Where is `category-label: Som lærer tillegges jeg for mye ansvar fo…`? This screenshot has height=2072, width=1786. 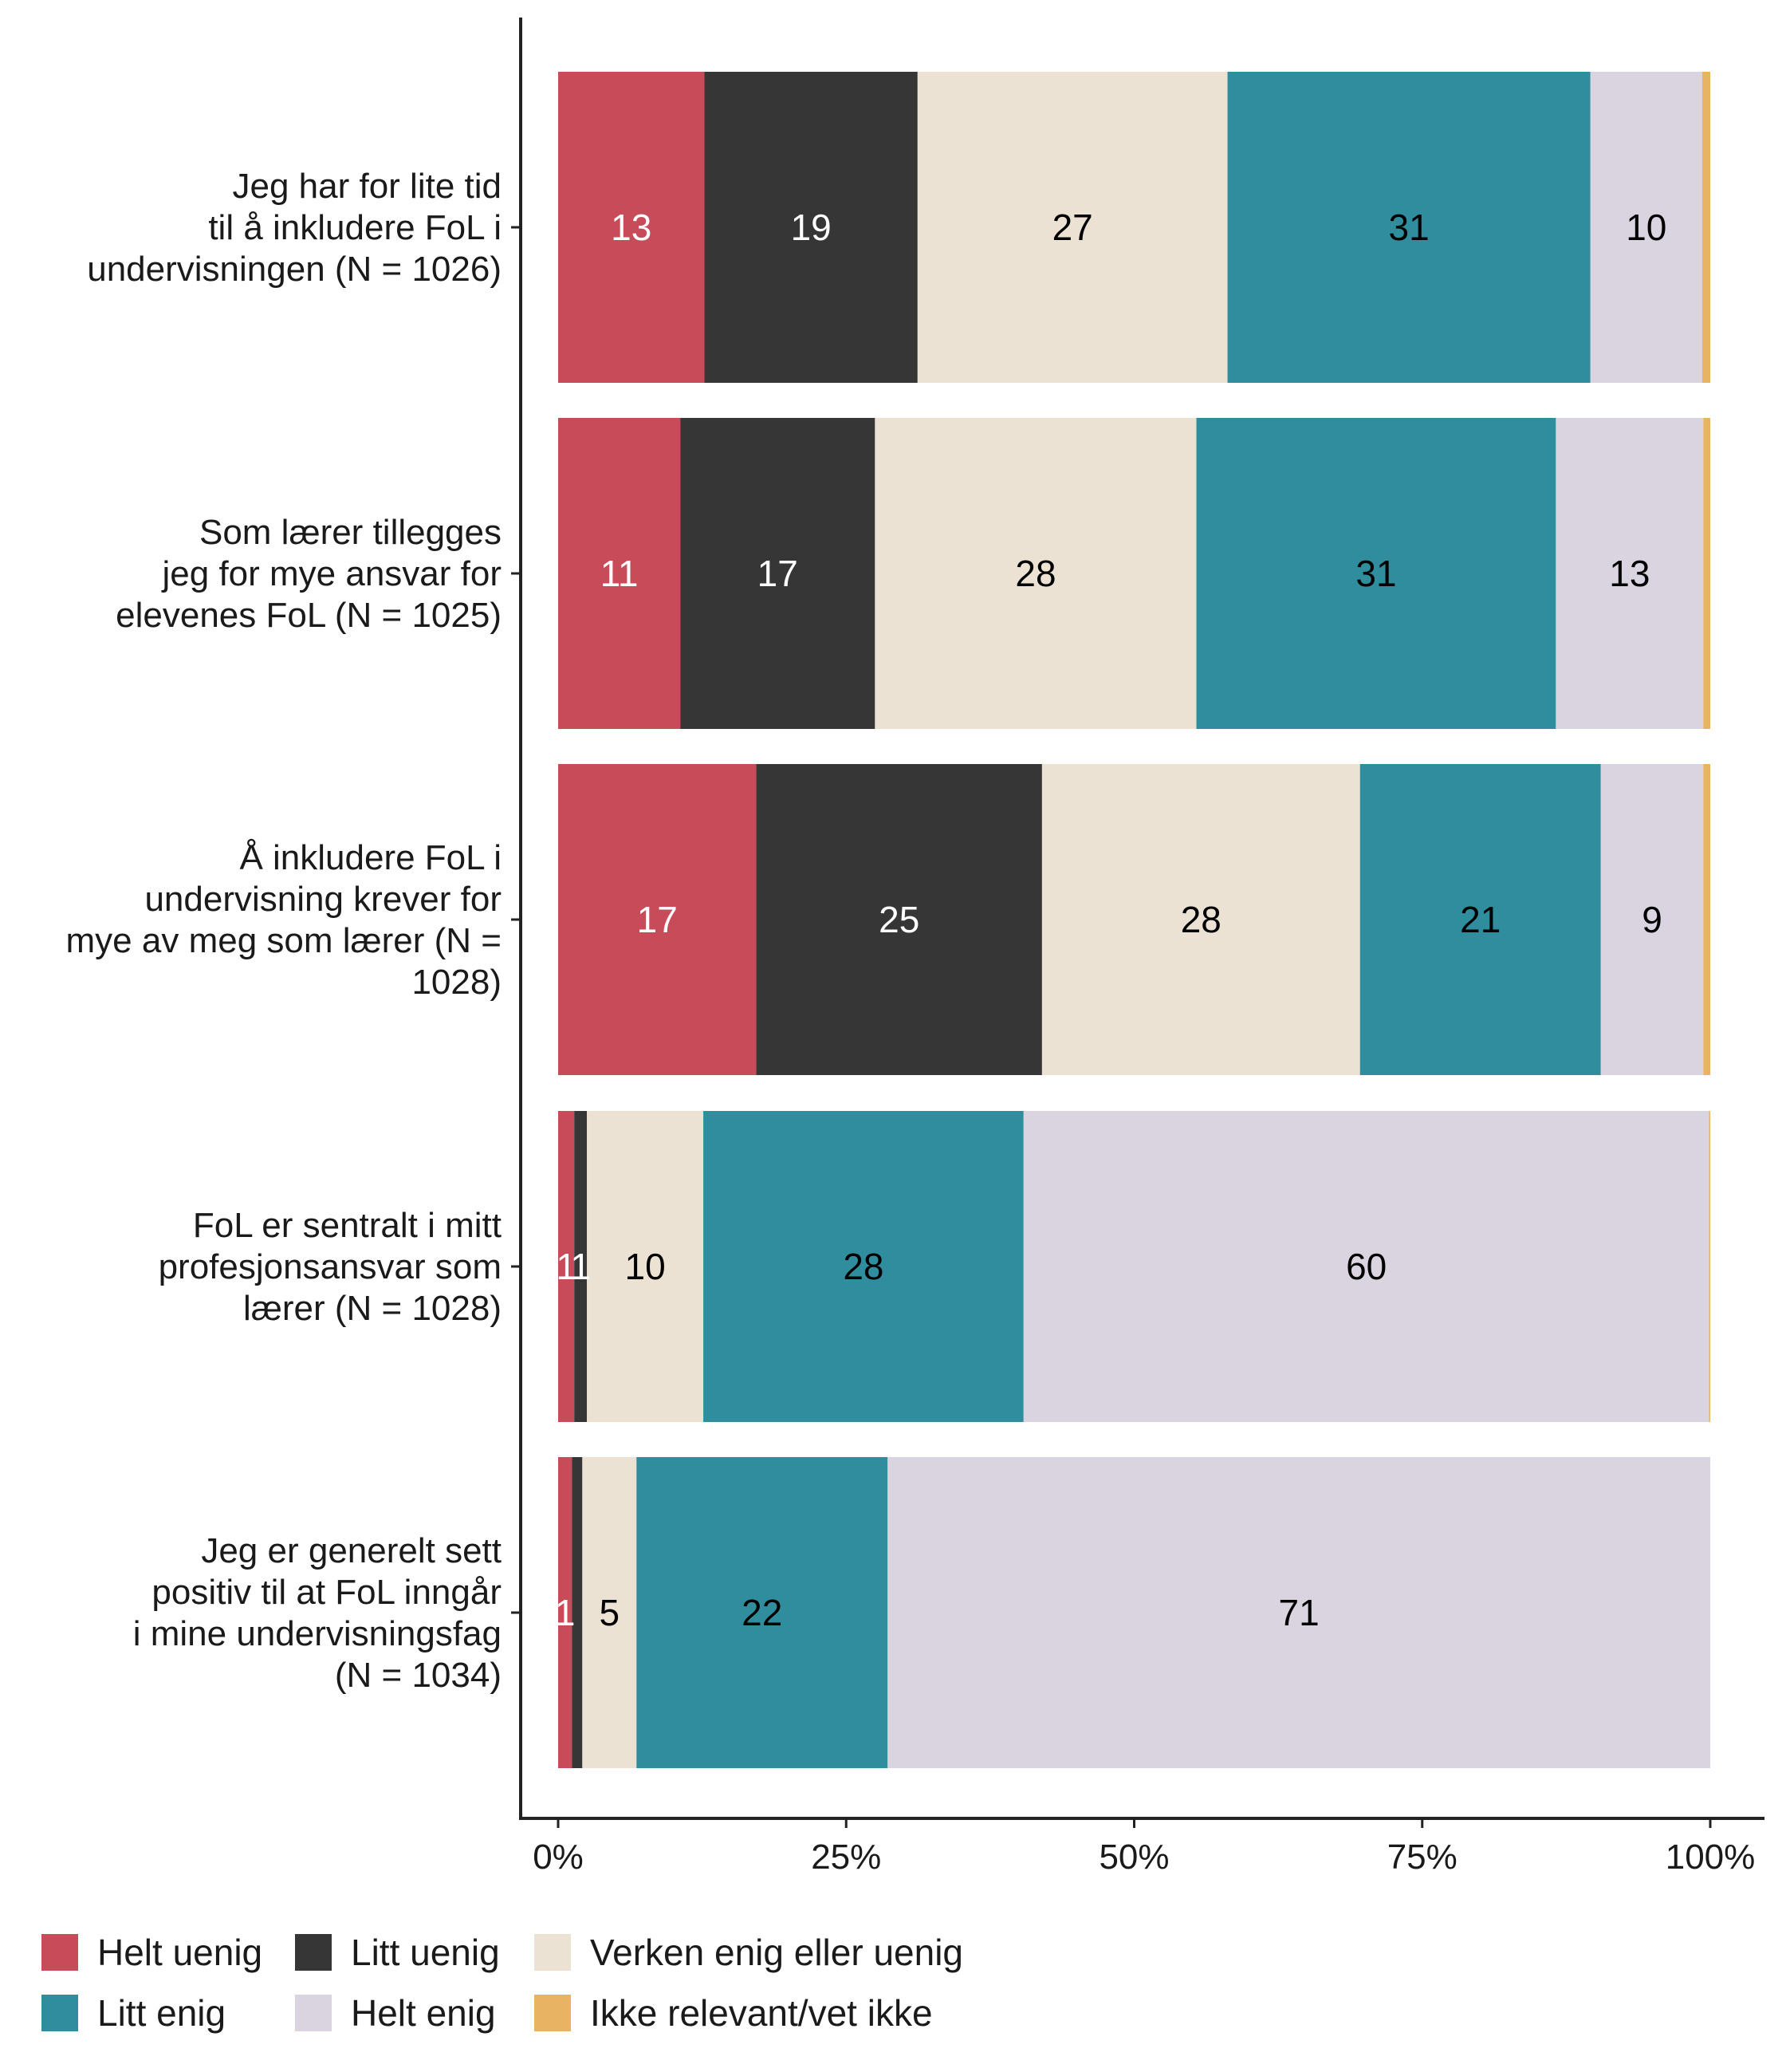
category-label: Som lærer tillegges jeg for mye ansvar fo… is located at coordinates (309, 574).